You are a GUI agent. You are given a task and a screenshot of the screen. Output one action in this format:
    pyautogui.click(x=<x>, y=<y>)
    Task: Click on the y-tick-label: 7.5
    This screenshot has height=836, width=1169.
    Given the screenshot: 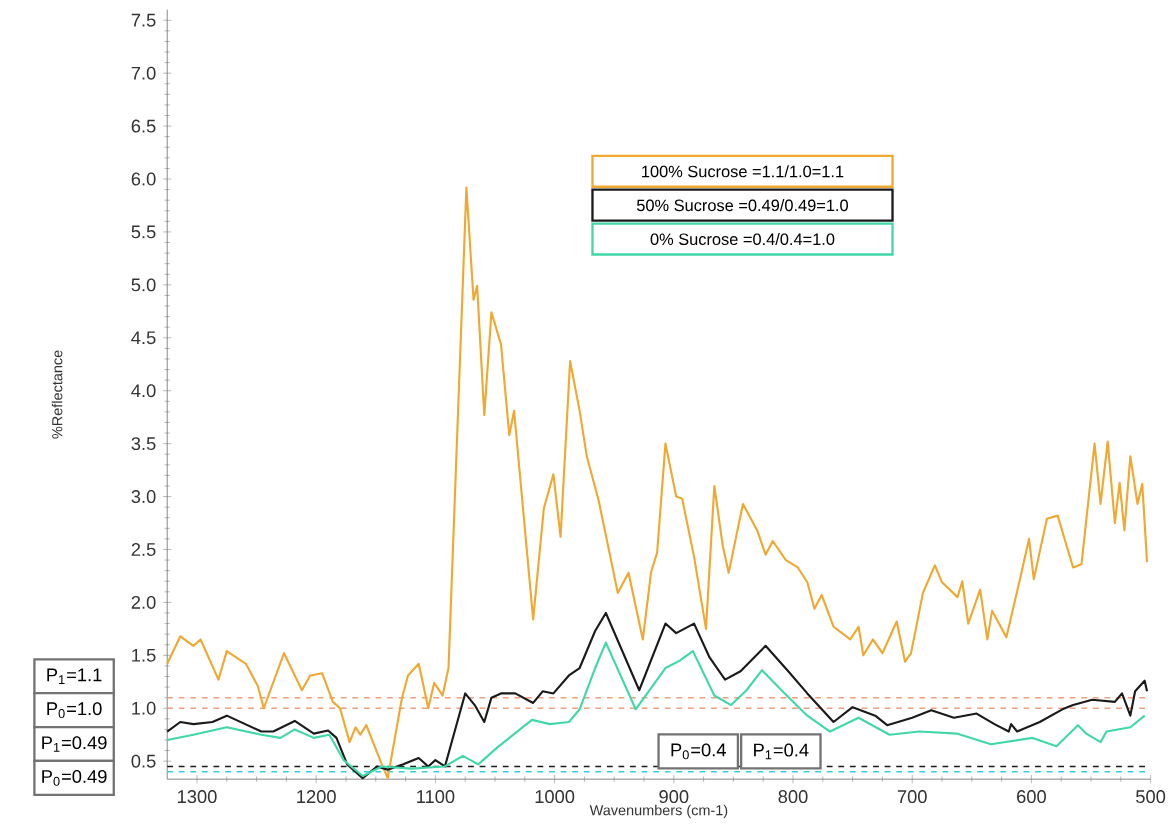 What is the action you would take?
    pyautogui.click(x=143, y=20)
    